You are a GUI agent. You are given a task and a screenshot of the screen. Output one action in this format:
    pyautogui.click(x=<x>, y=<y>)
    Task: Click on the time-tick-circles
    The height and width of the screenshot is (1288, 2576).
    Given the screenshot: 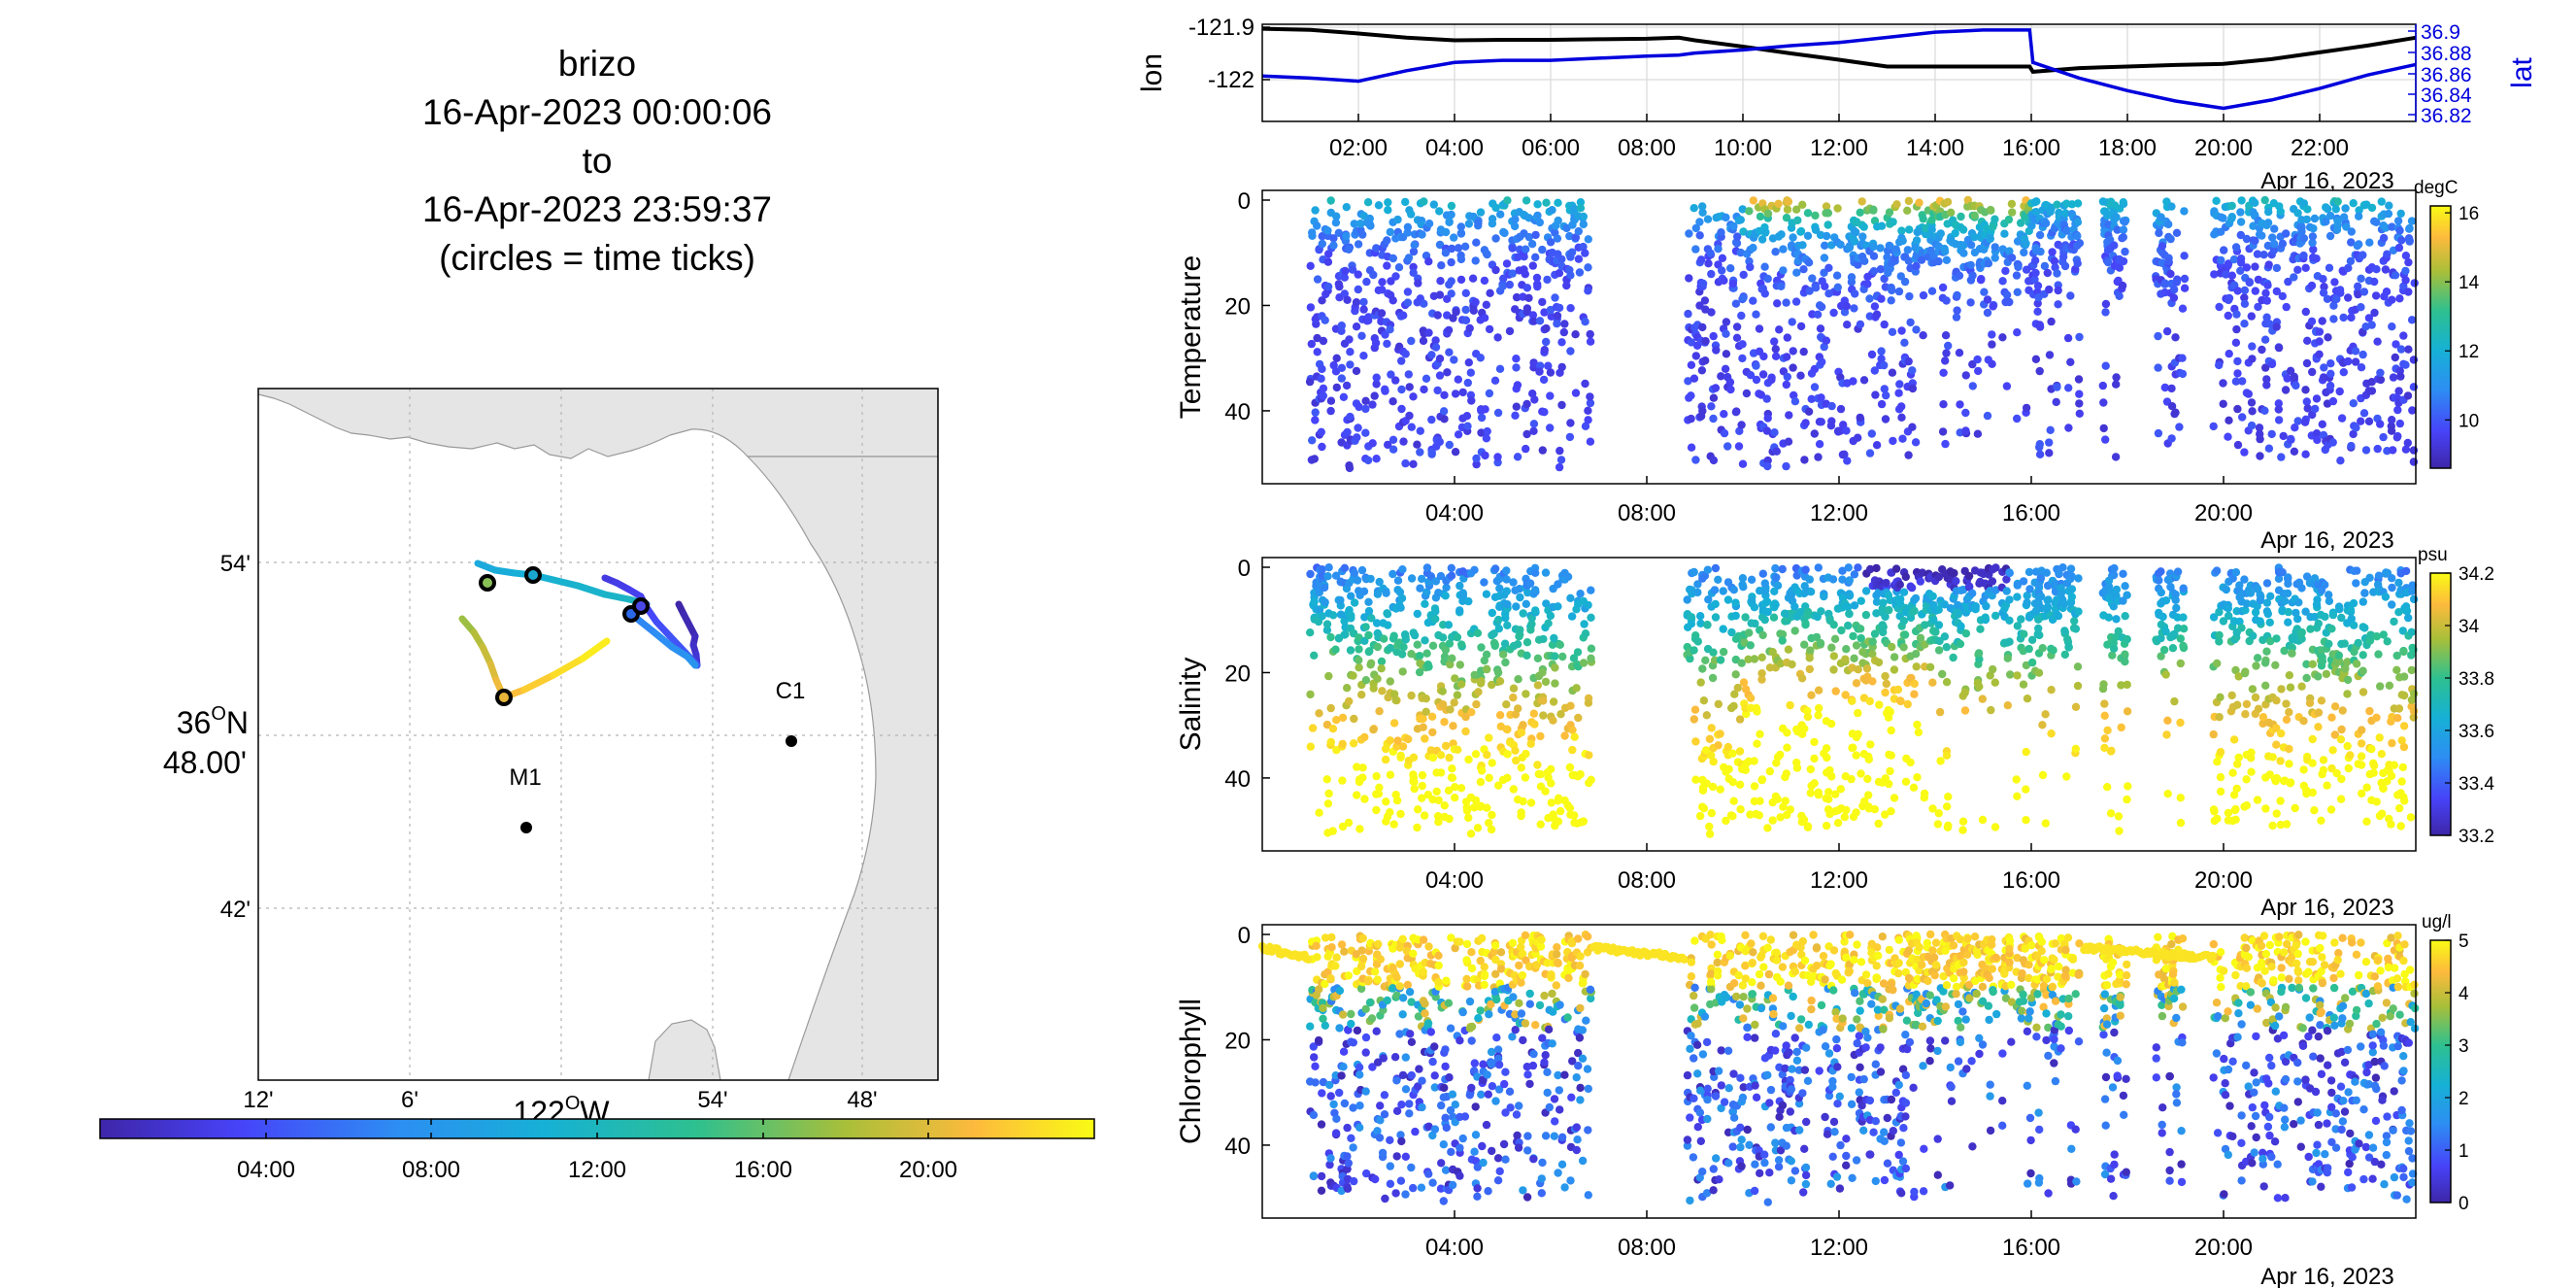 What is the action you would take?
    pyautogui.click(x=565, y=636)
    